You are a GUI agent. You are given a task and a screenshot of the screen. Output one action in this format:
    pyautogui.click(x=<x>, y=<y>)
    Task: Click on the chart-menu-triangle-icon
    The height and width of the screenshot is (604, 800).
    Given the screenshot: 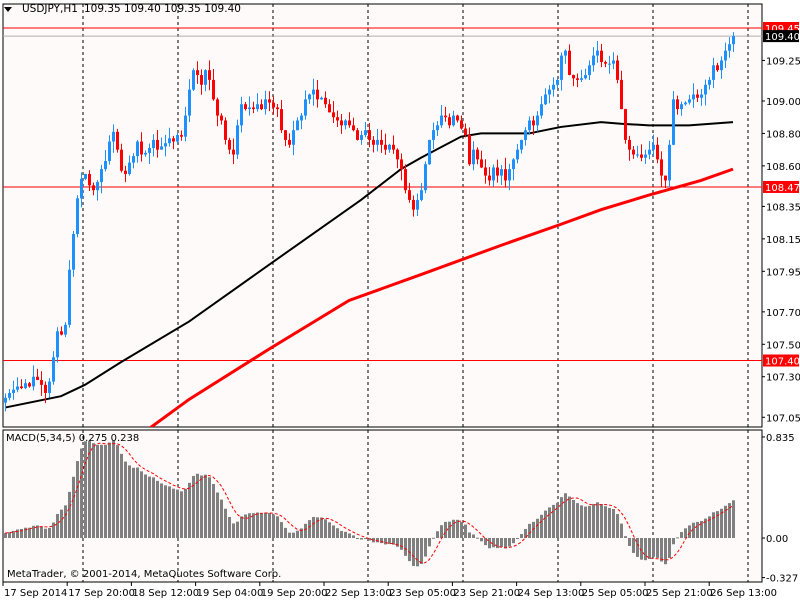 What is the action you would take?
    pyautogui.click(x=8, y=9)
    